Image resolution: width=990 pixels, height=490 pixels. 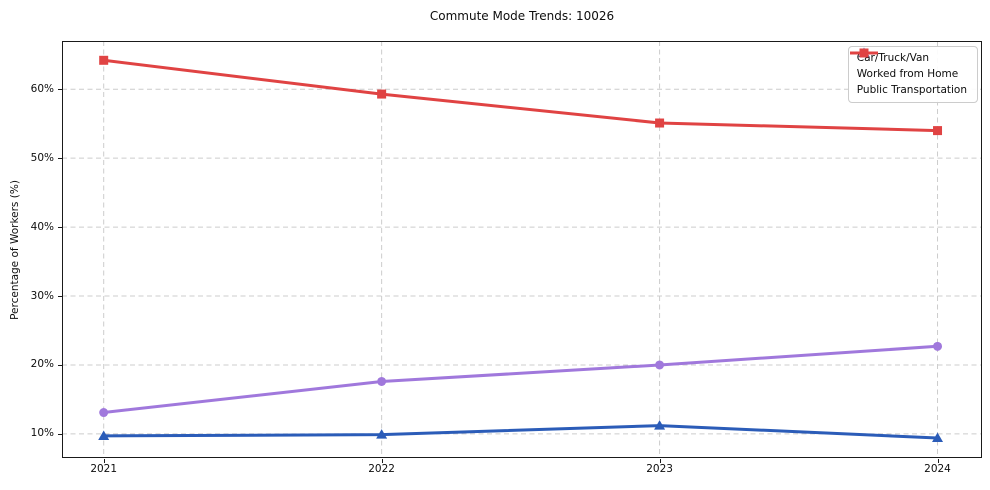 I want to click on y-tick-label: 10%, so click(x=42, y=433).